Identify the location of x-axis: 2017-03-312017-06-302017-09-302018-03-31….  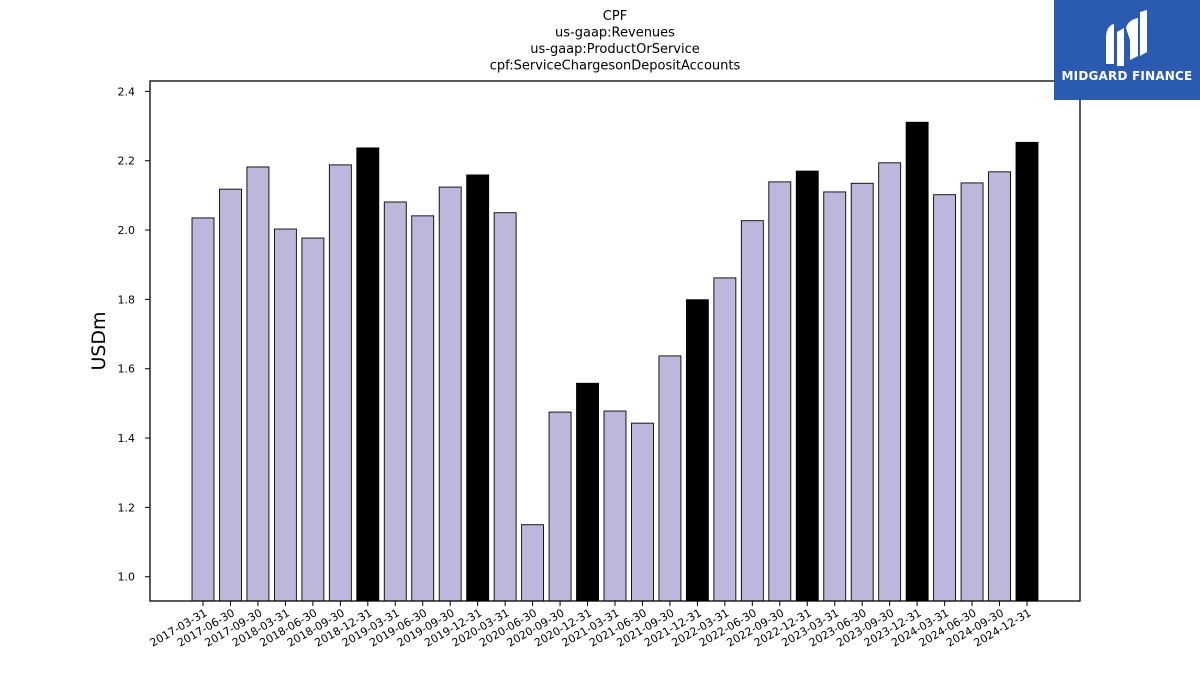
(591, 625).